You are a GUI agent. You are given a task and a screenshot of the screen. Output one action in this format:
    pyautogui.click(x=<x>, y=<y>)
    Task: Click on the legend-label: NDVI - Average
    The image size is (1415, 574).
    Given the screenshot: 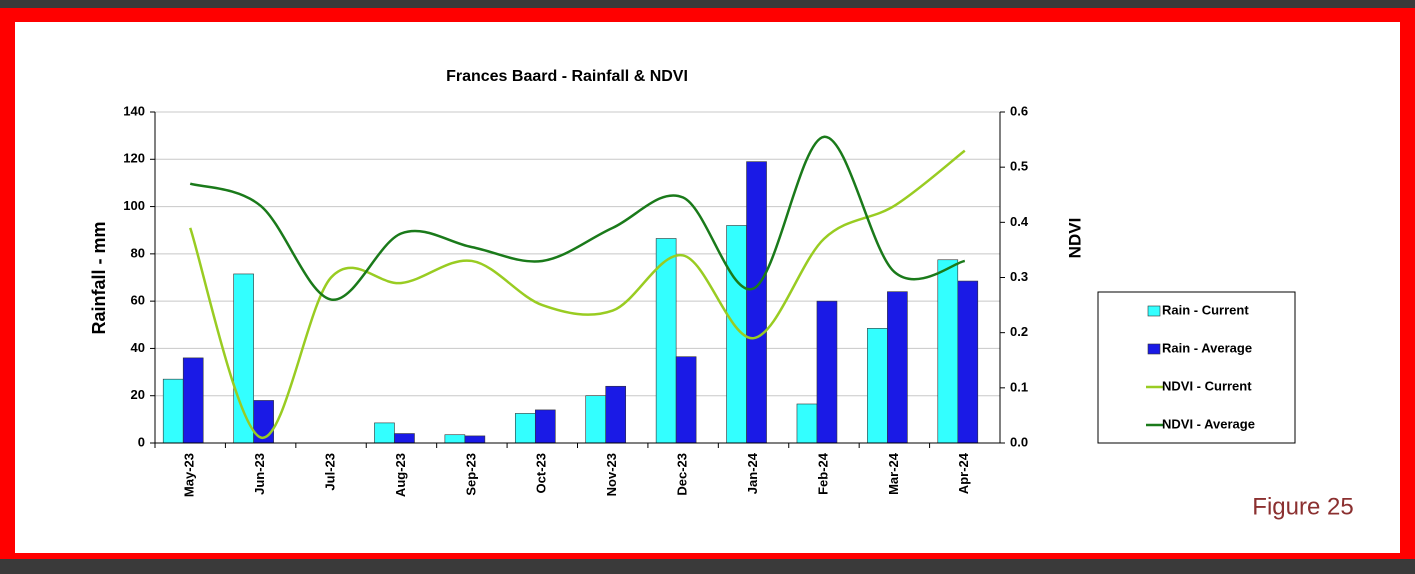 What is the action you would take?
    pyautogui.click(x=1208, y=423)
    